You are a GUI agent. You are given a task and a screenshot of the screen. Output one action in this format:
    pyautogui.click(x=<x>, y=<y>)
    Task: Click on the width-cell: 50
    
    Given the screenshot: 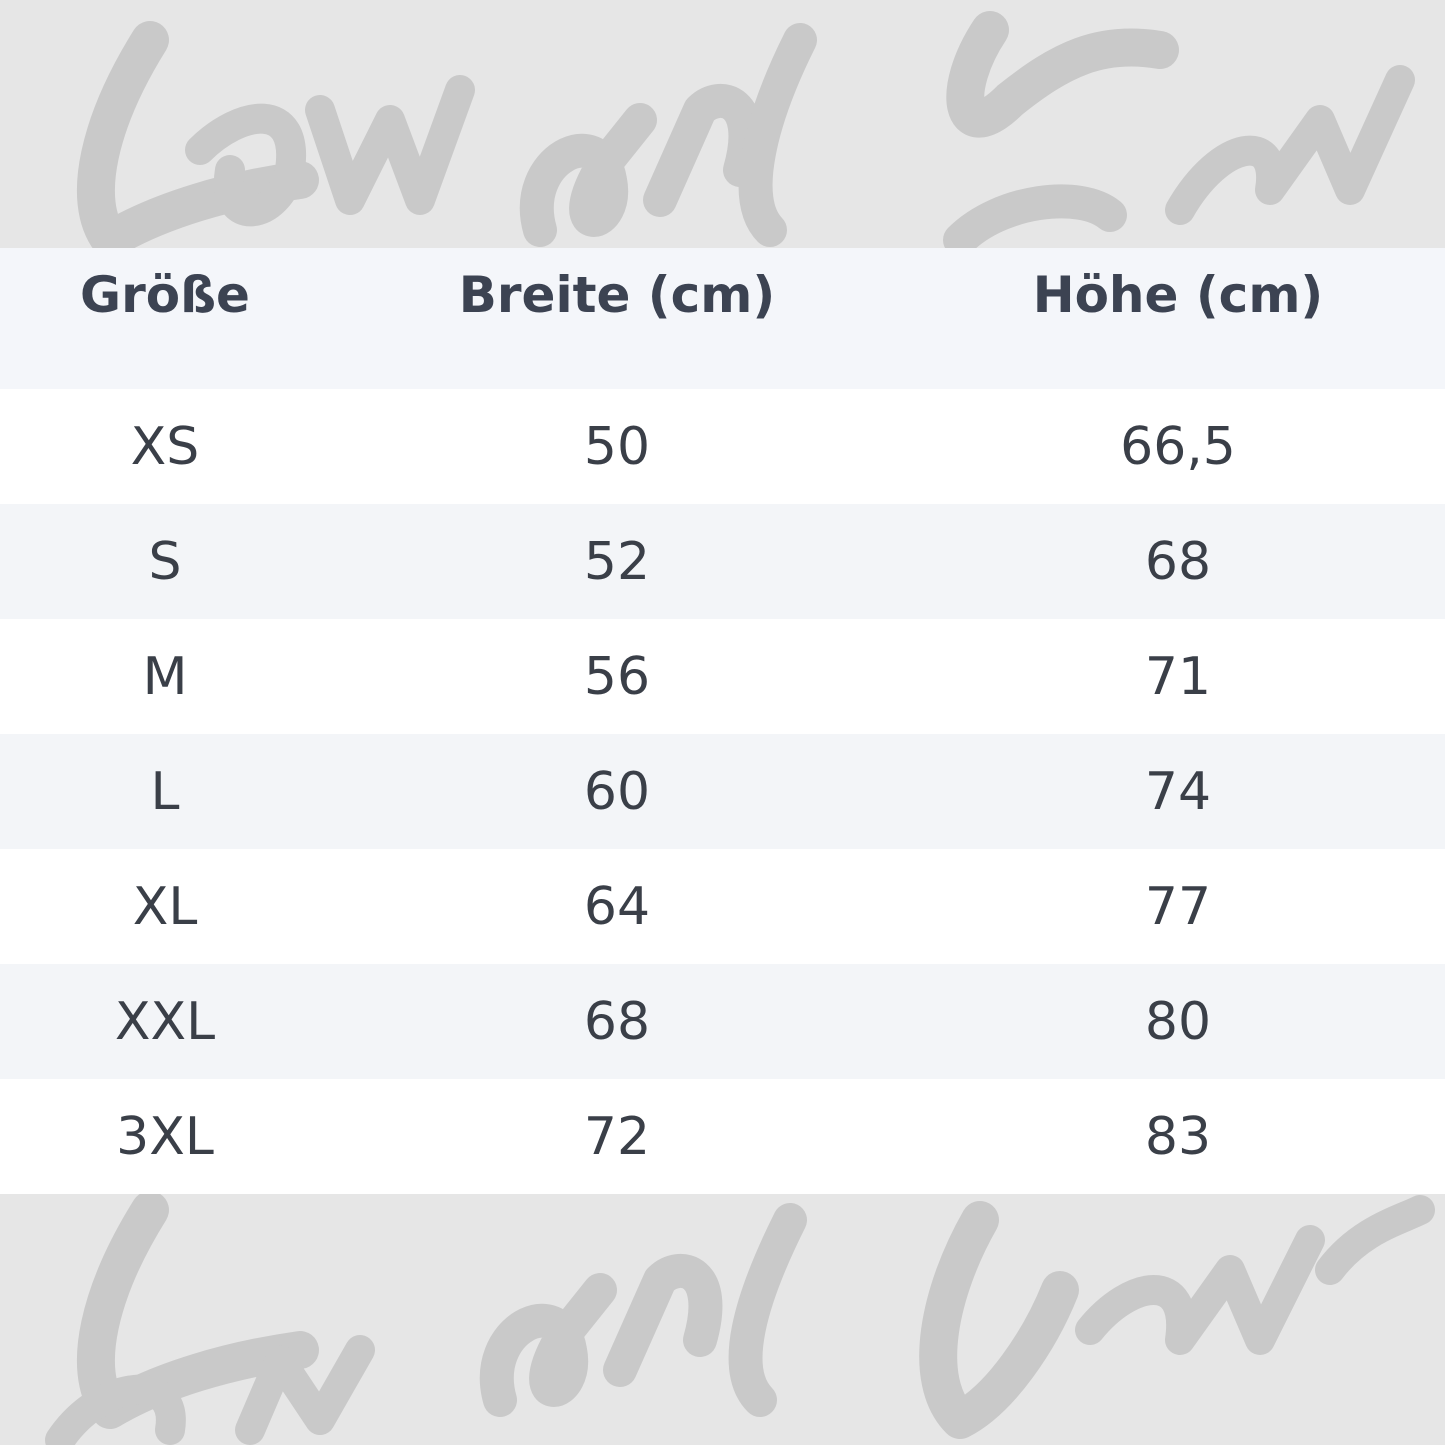 What is the action you would take?
    pyautogui.click(x=617, y=446)
    